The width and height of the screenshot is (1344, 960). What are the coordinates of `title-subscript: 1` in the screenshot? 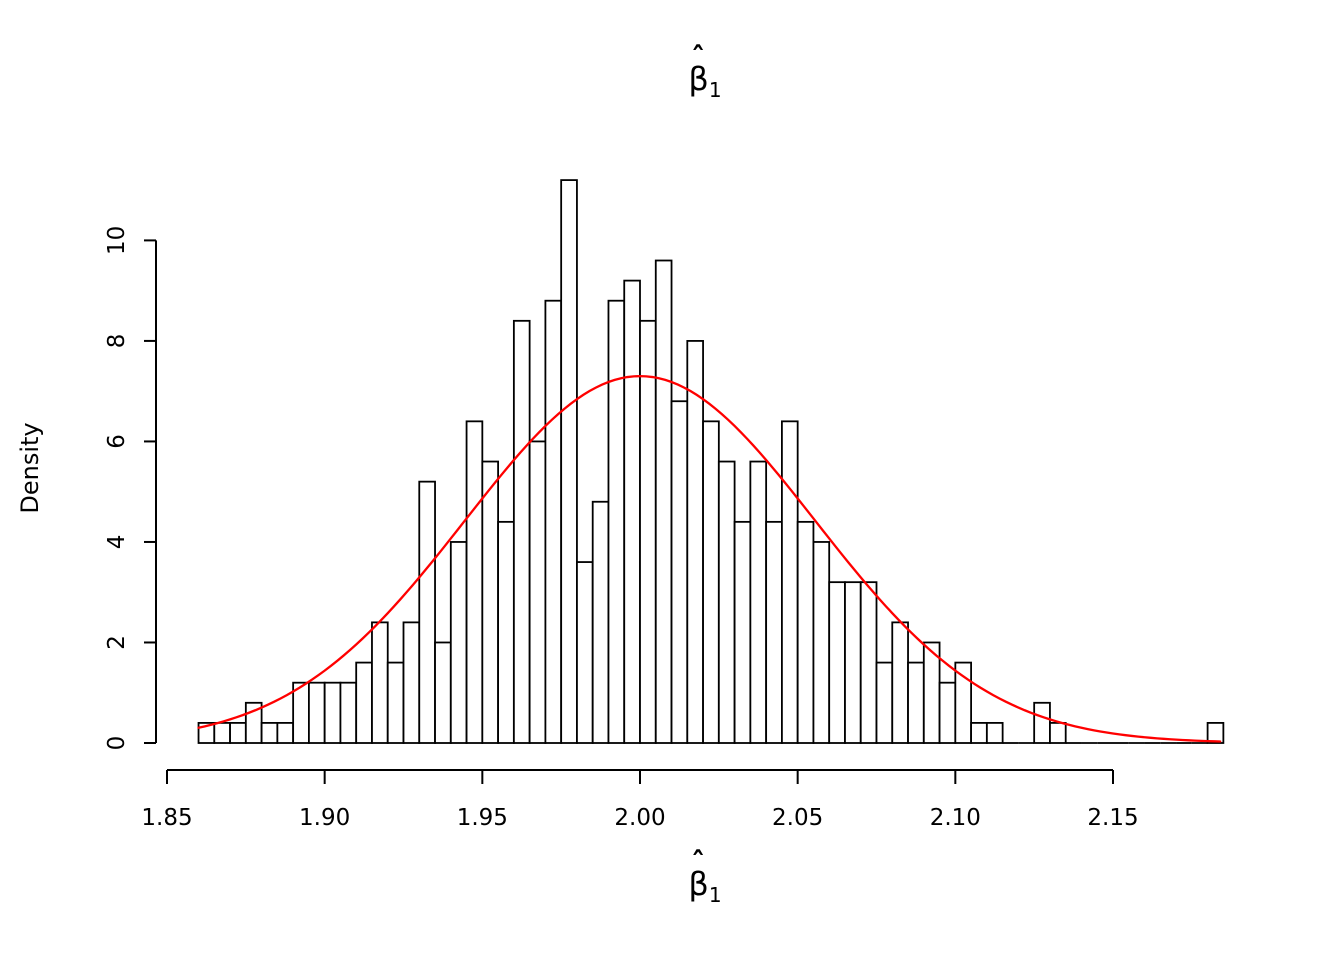 It's located at (715, 90).